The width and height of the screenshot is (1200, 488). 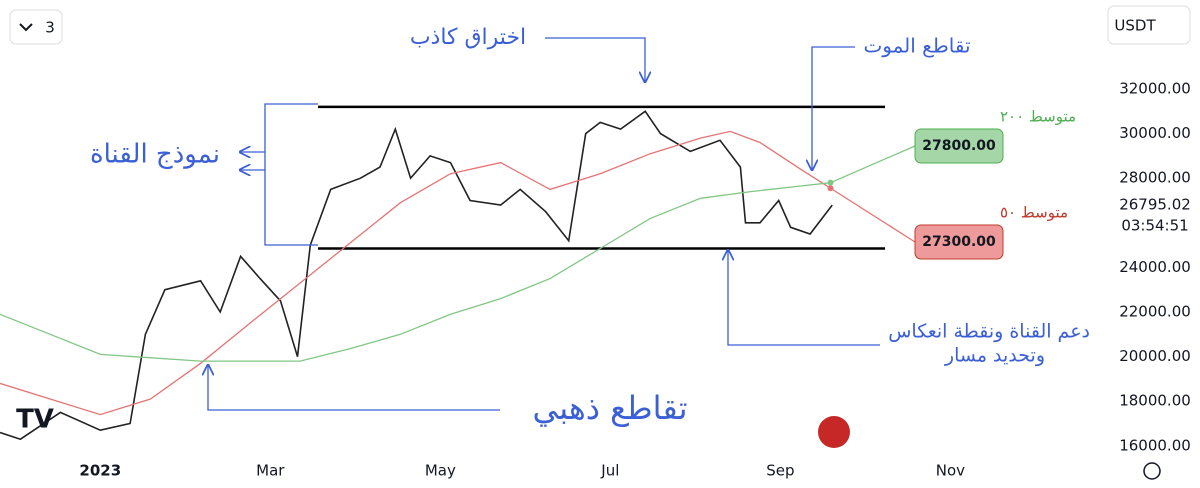 What do you see at coordinates (1155, 205) in the screenshot?
I see `last-price: 26795.02` at bounding box center [1155, 205].